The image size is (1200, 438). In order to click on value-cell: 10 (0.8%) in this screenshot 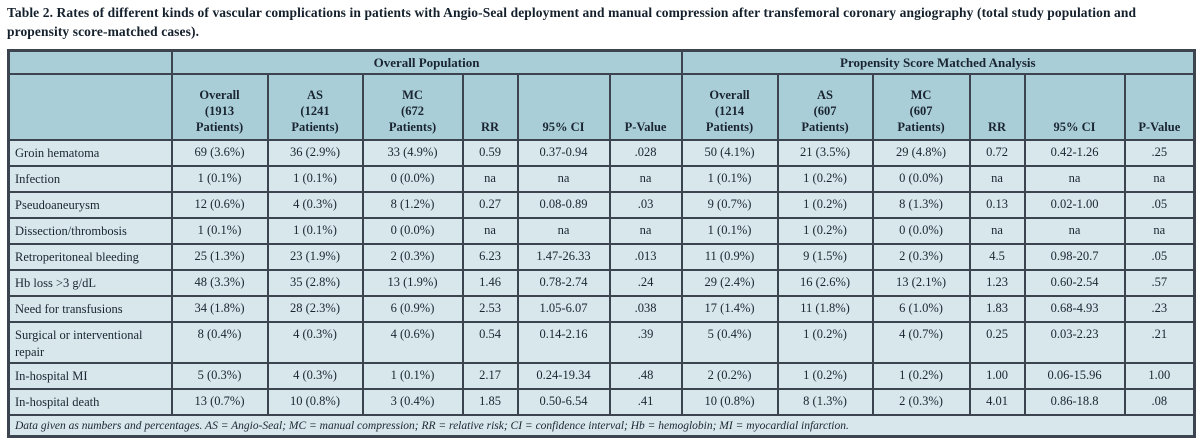, I will do `click(729, 401)`.